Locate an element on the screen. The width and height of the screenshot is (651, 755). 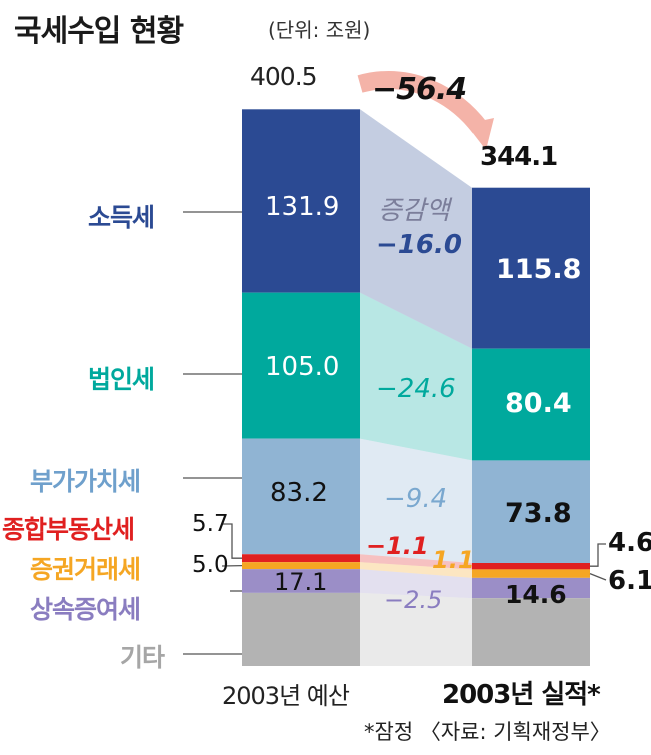
category-label-property-tax: 종합부동산세 is located at coordinates (68, 529).